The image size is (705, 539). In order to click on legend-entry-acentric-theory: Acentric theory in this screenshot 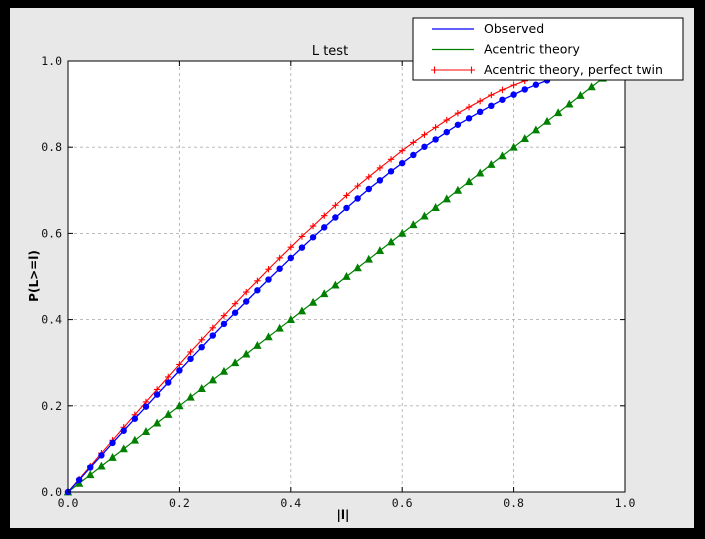, I will do `click(506, 49)`.